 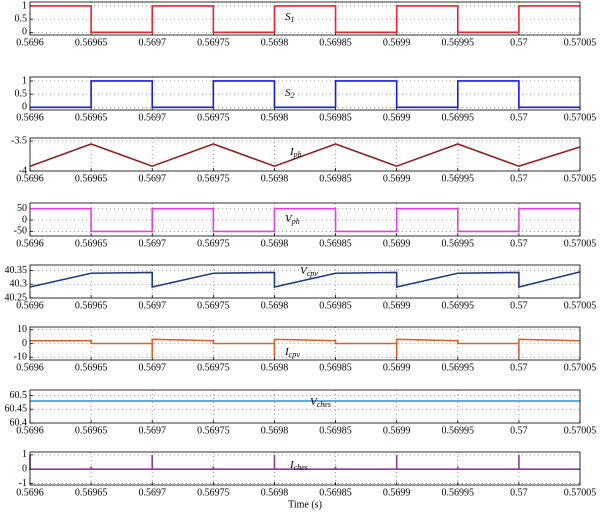 What do you see at coordinates (16, 409) in the screenshot?
I see `y-tick-label: 60.45` at bounding box center [16, 409].